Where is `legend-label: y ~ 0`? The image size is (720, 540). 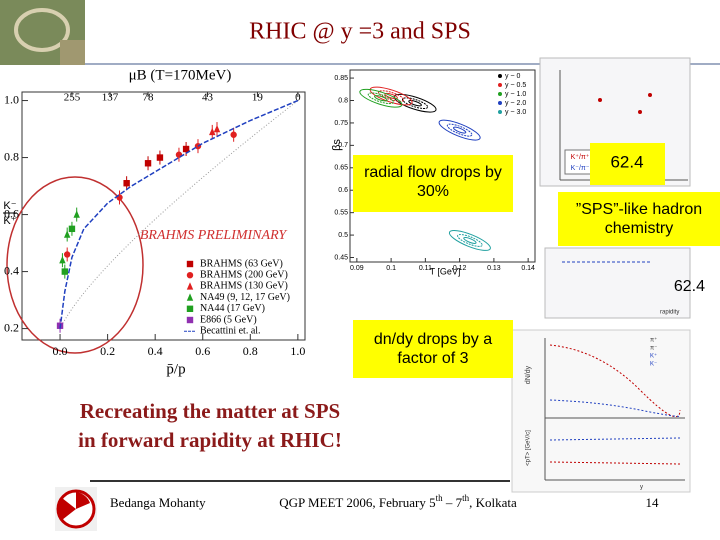
legend-label: y ~ 0 is located at coordinates (512, 76).